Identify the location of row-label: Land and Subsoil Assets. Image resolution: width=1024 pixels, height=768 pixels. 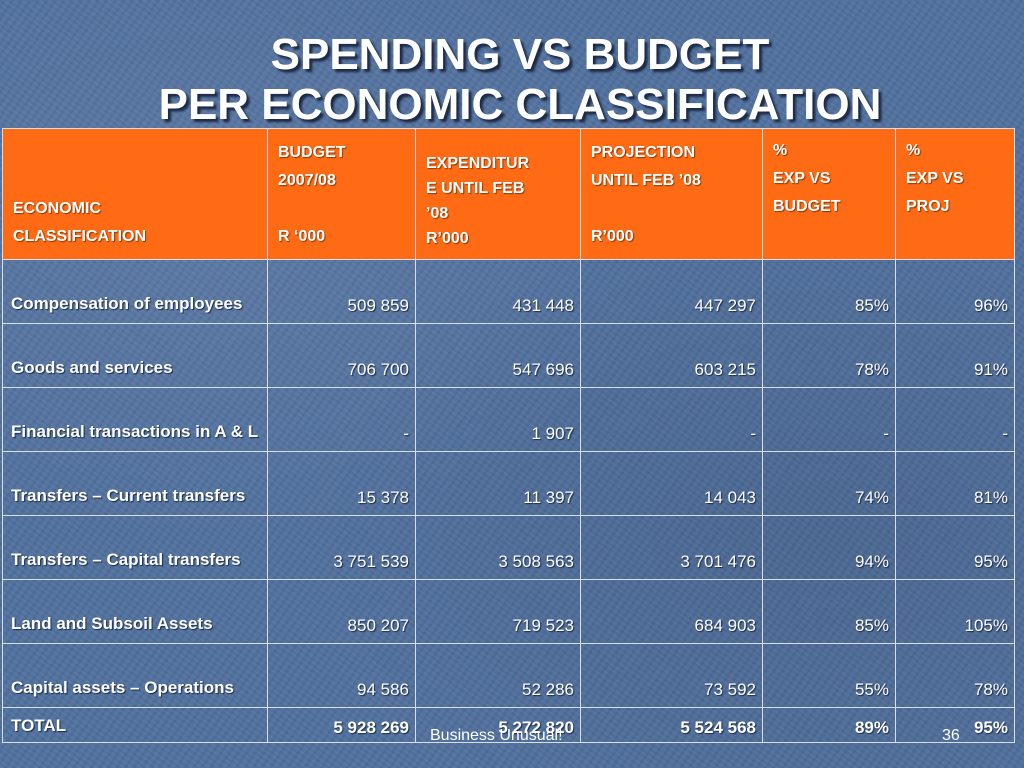
(135, 611).